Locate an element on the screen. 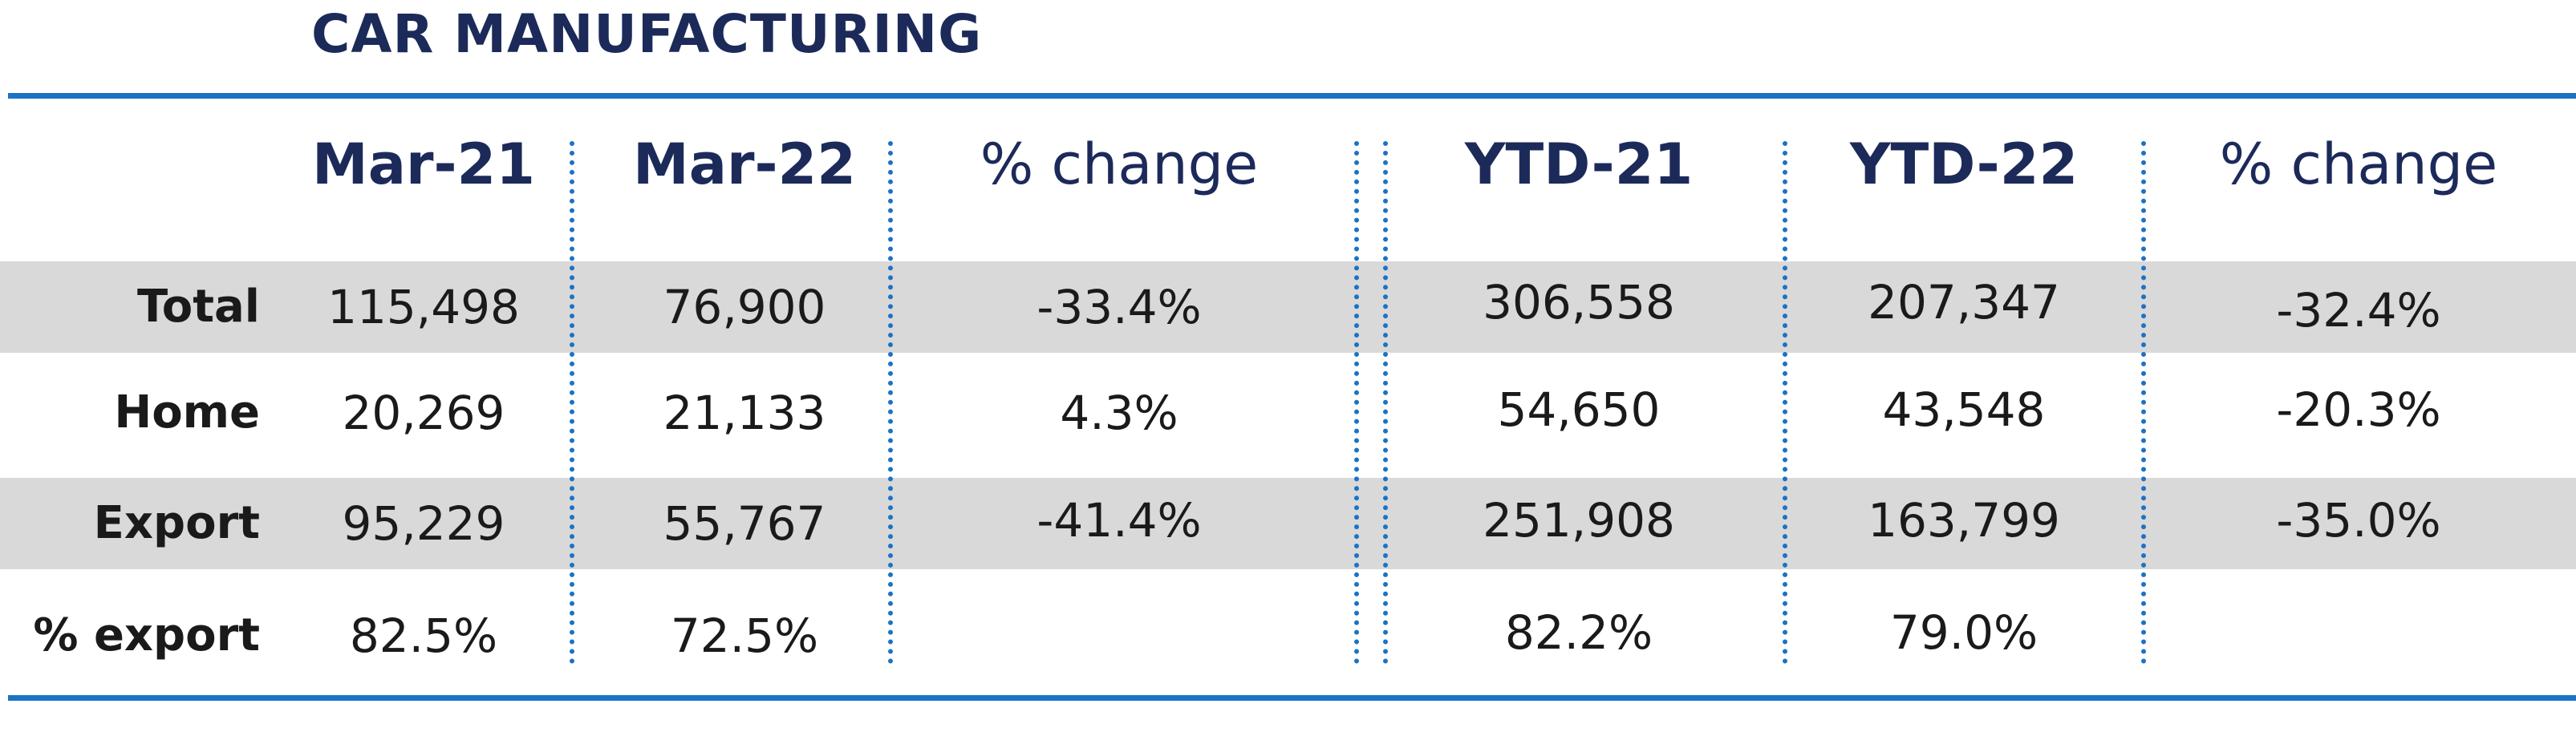 The width and height of the screenshot is (2576, 732). column-header-mar-21: Mar-21 is located at coordinates (423, 164).